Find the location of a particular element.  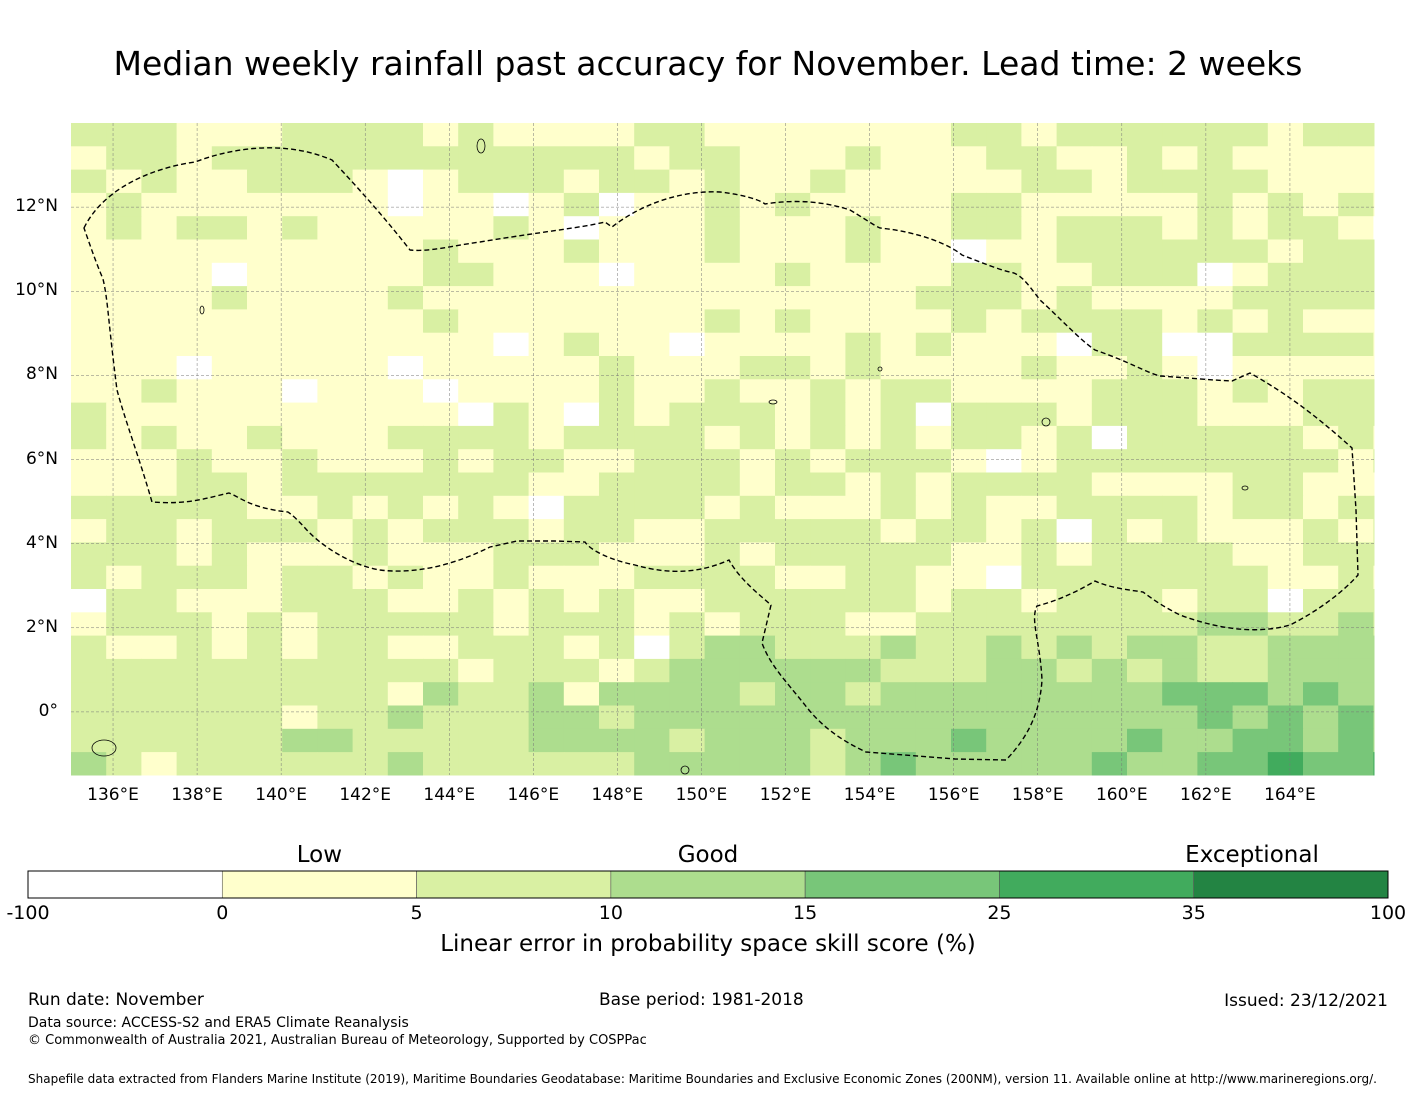

lon-label: 136°E is located at coordinates (113, 795).